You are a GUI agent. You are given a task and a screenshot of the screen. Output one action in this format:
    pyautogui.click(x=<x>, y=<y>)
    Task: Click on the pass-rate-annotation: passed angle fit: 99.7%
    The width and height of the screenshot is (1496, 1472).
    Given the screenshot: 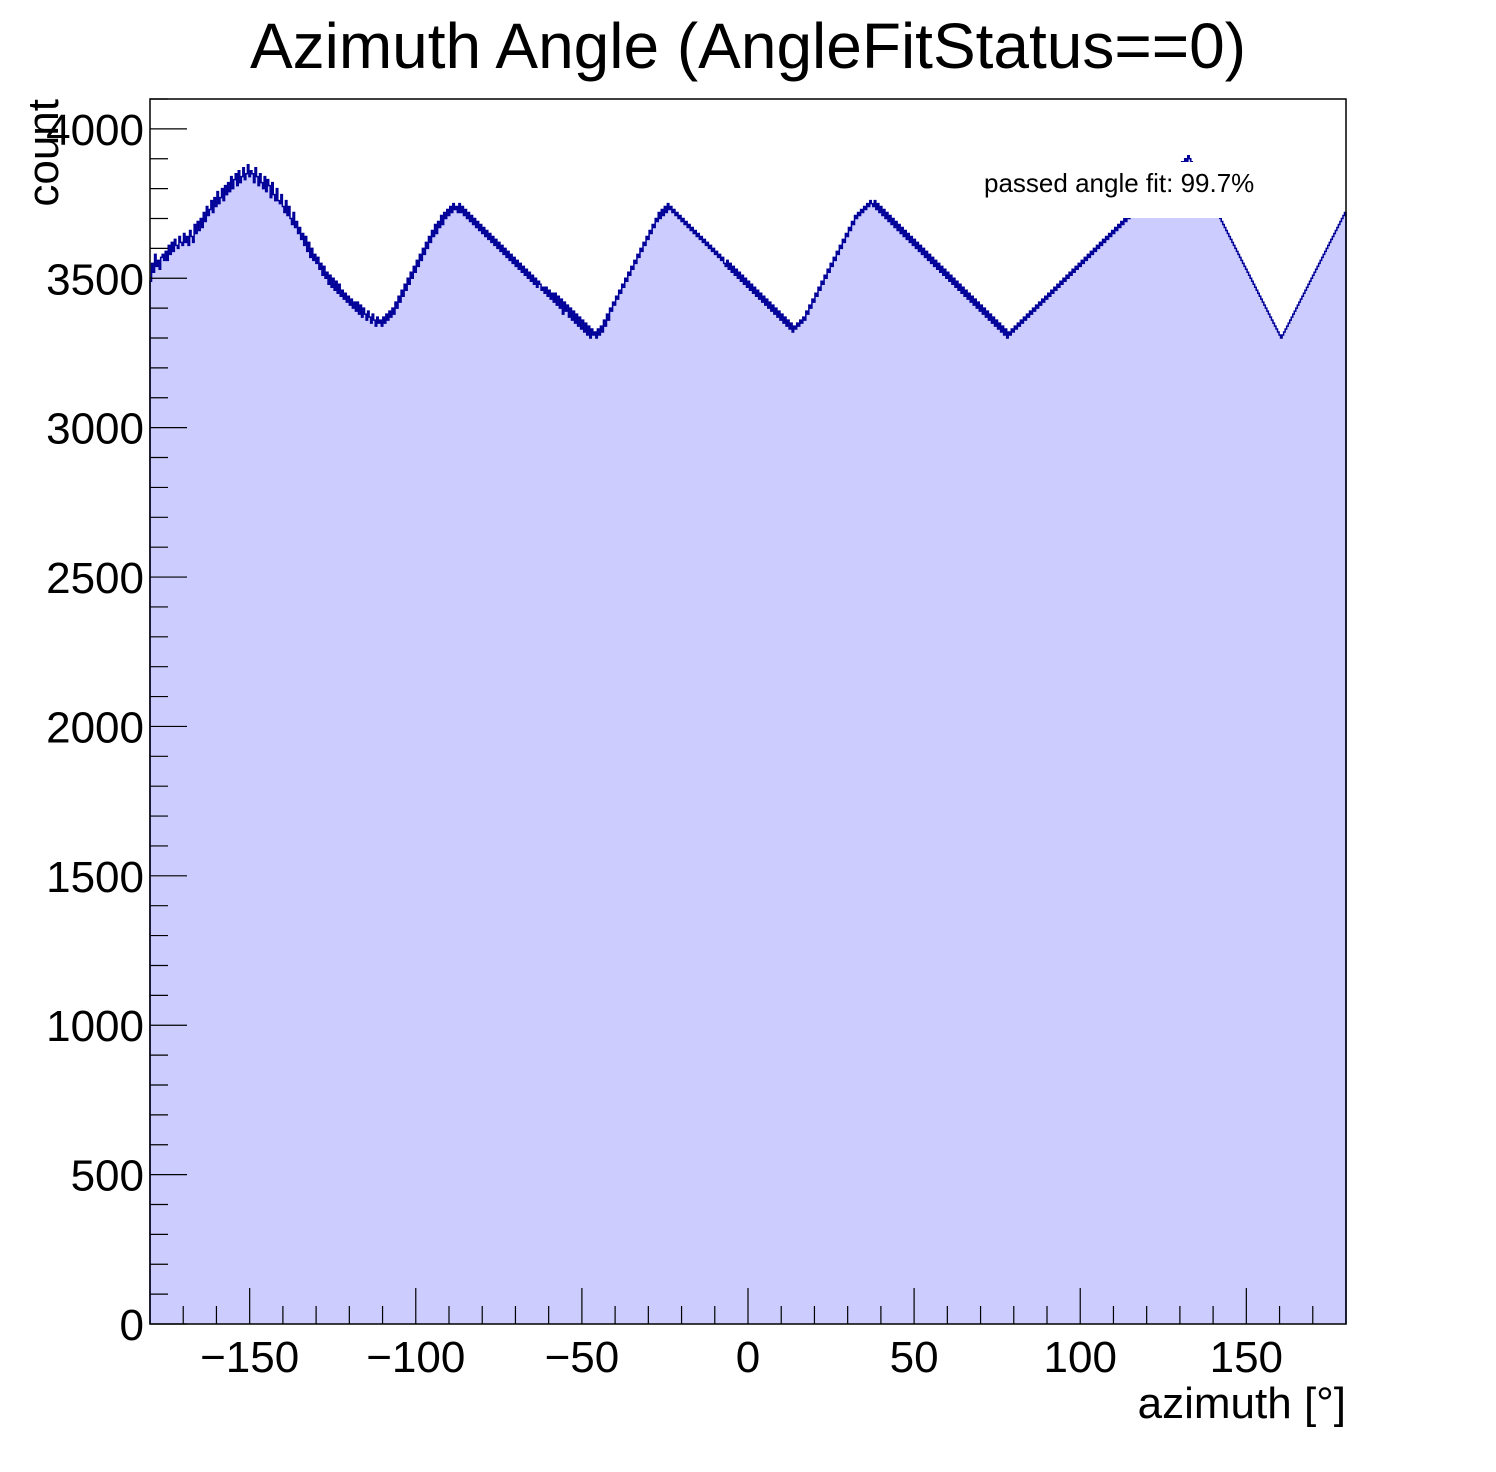 What is the action you would take?
    pyautogui.click(x=1119, y=183)
    